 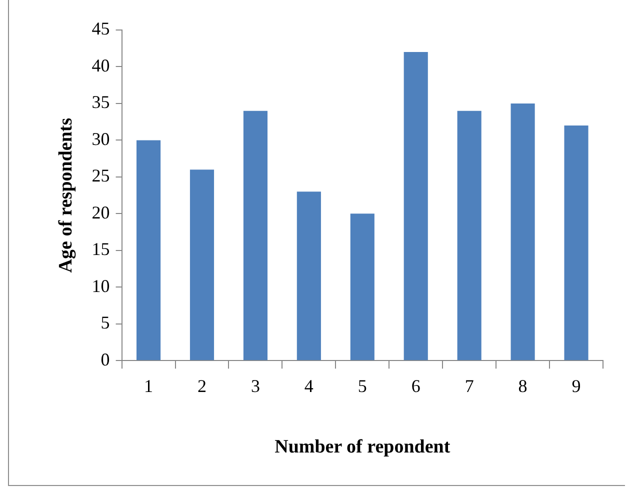 What do you see at coordinates (255, 386) in the screenshot?
I see `x-tick-label: 3` at bounding box center [255, 386].